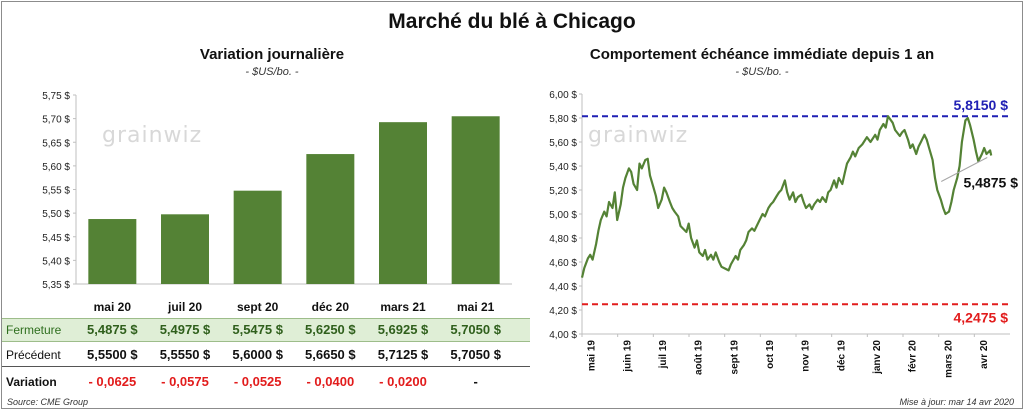 Image resolution: width=1024 pixels, height=410 pixels. What do you see at coordinates (991, 183) in the screenshot?
I see `last-value-label: 5,4875 $` at bounding box center [991, 183].